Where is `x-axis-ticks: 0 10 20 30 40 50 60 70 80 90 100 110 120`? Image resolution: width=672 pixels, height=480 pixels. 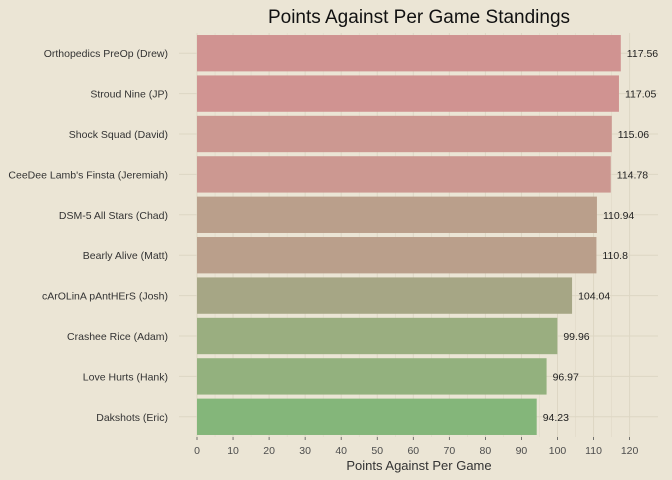
x-axis-ticks: 0 10 20 30 40 50 60 70 80 90 100 110 120 is located at coordinates (416, 447).